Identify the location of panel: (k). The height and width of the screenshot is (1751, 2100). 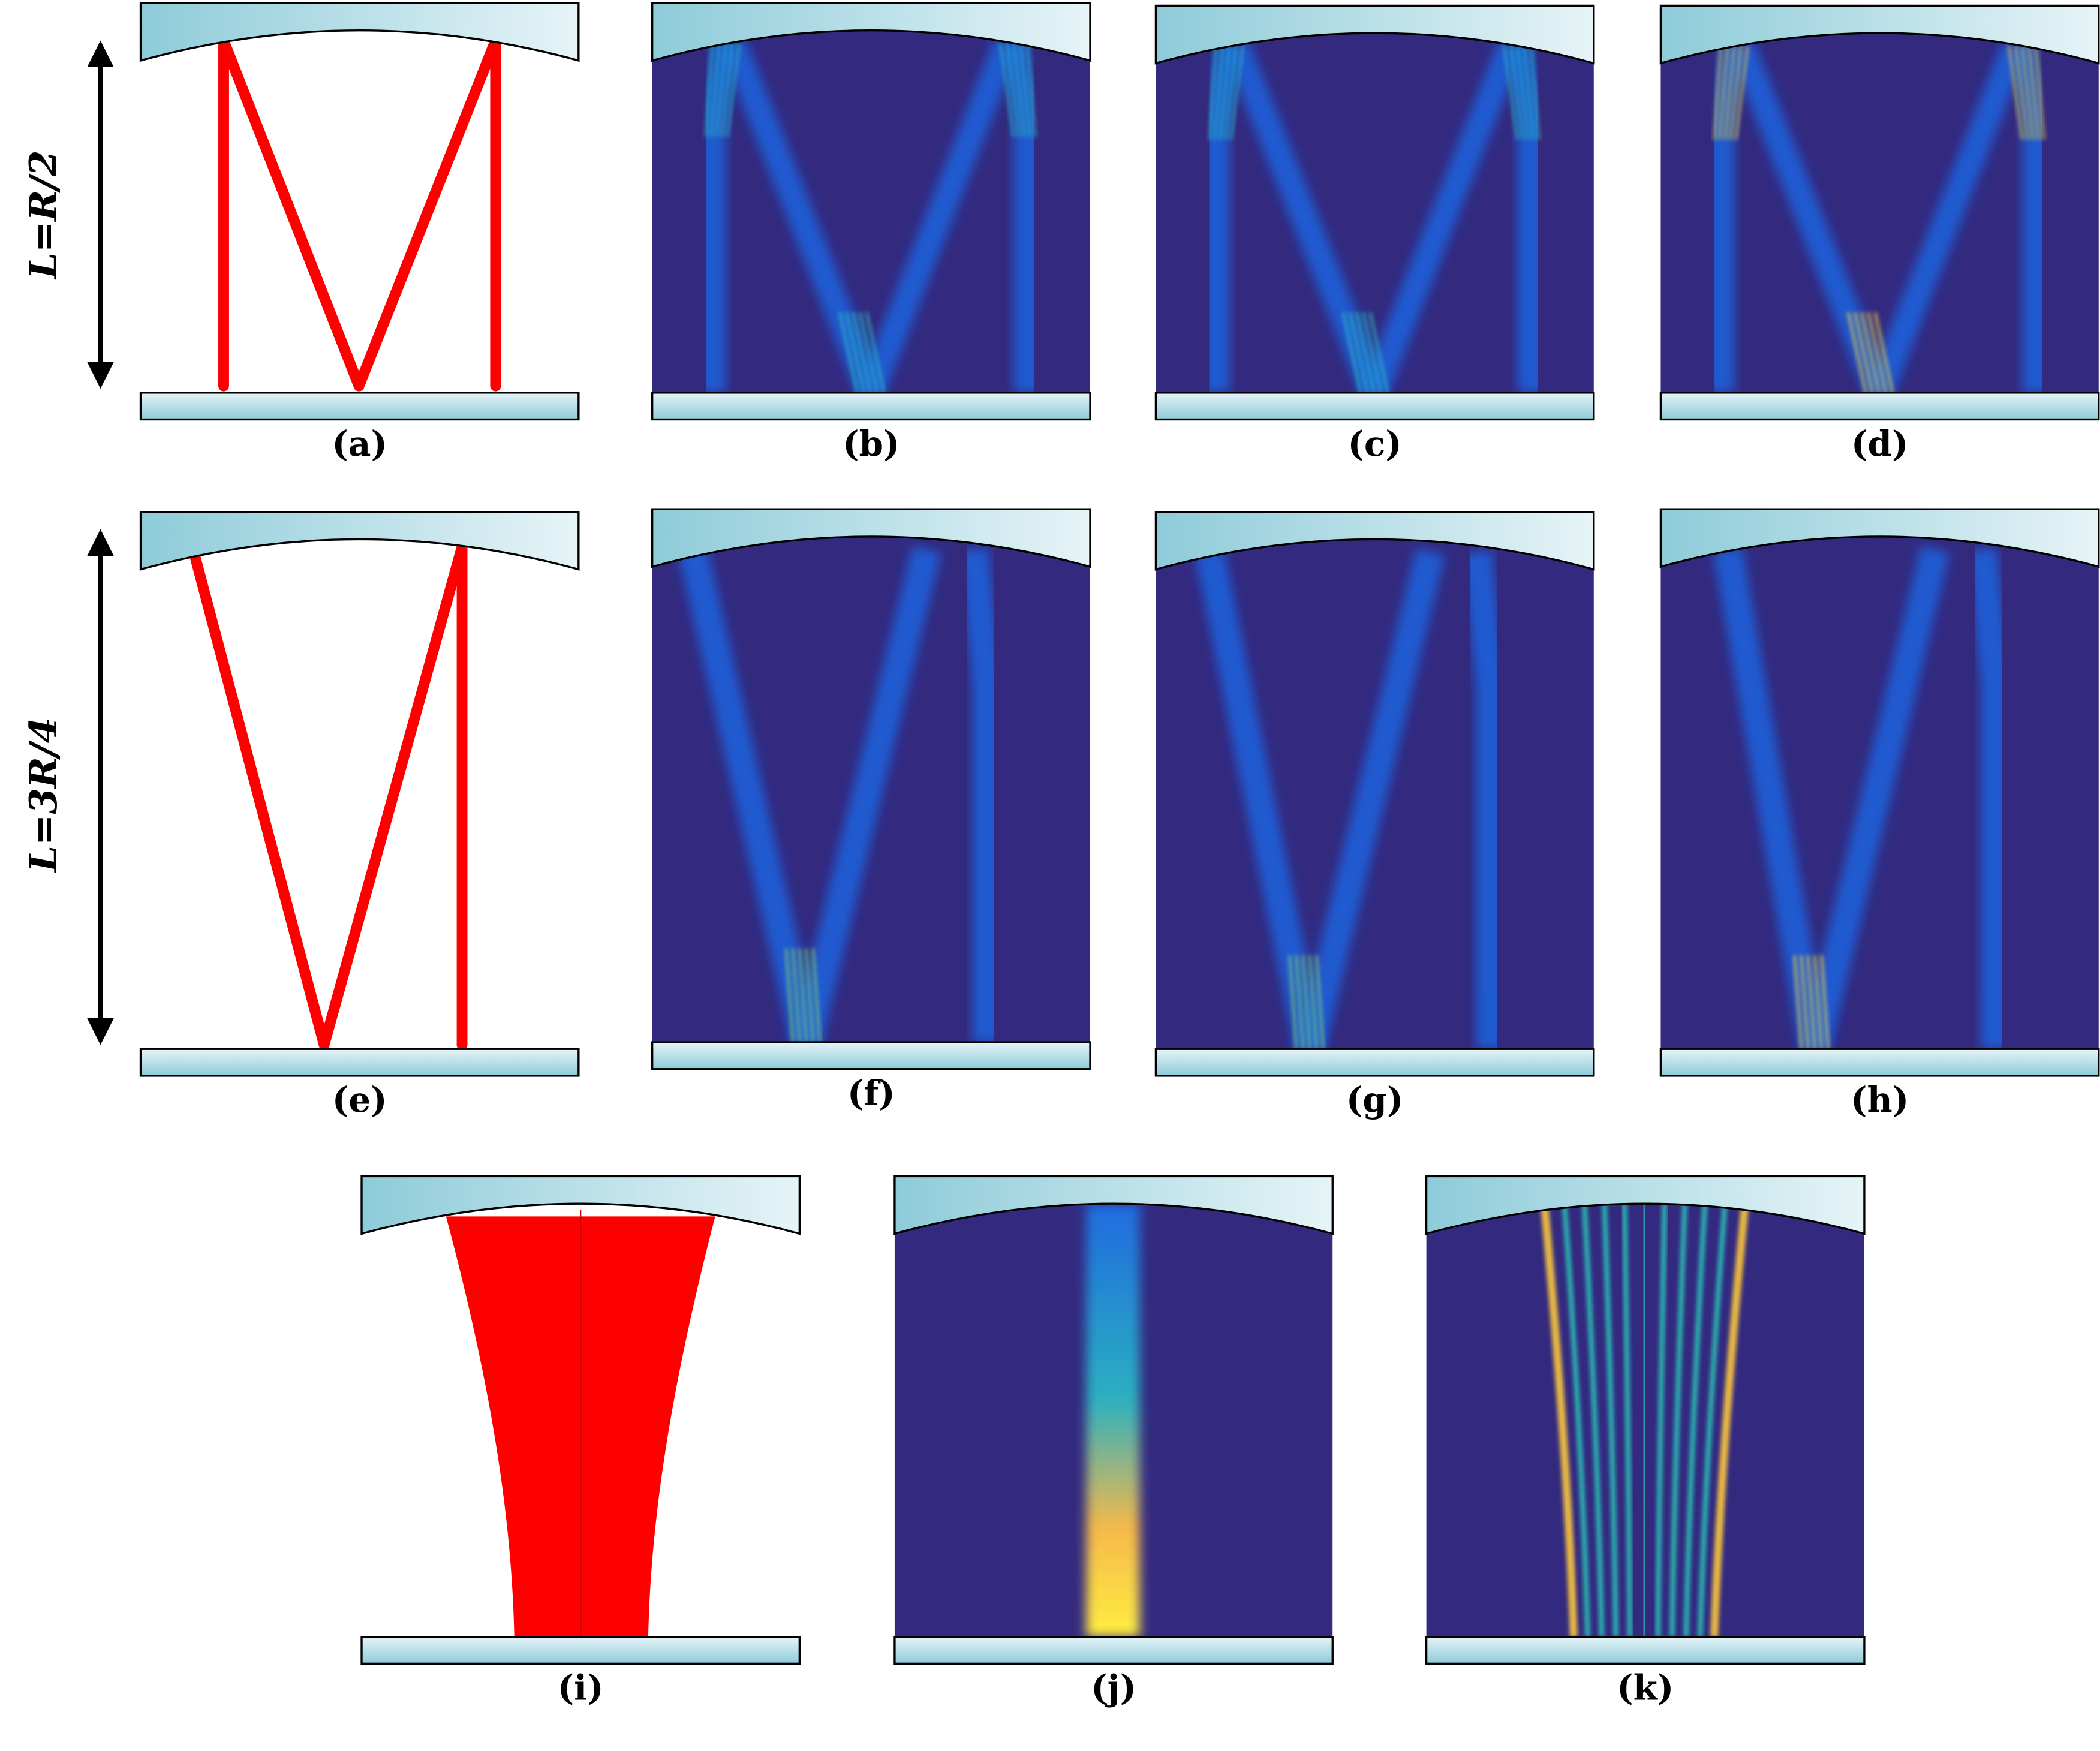
(1645, 1441).